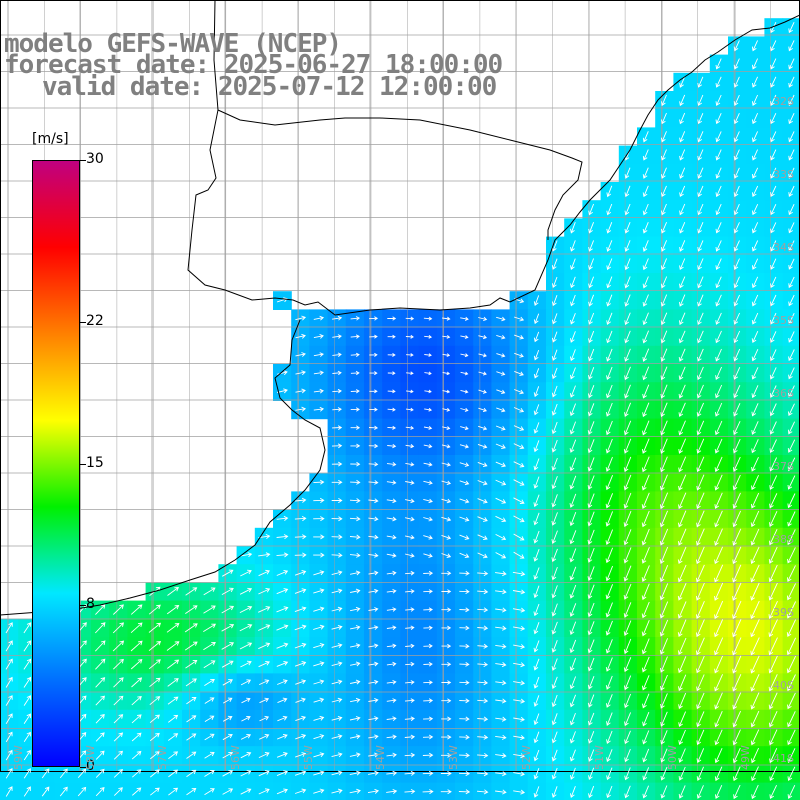 The width and height of the screenshot is (800, 800). I want to click on longitude-label: 56W, so click(235, 757).